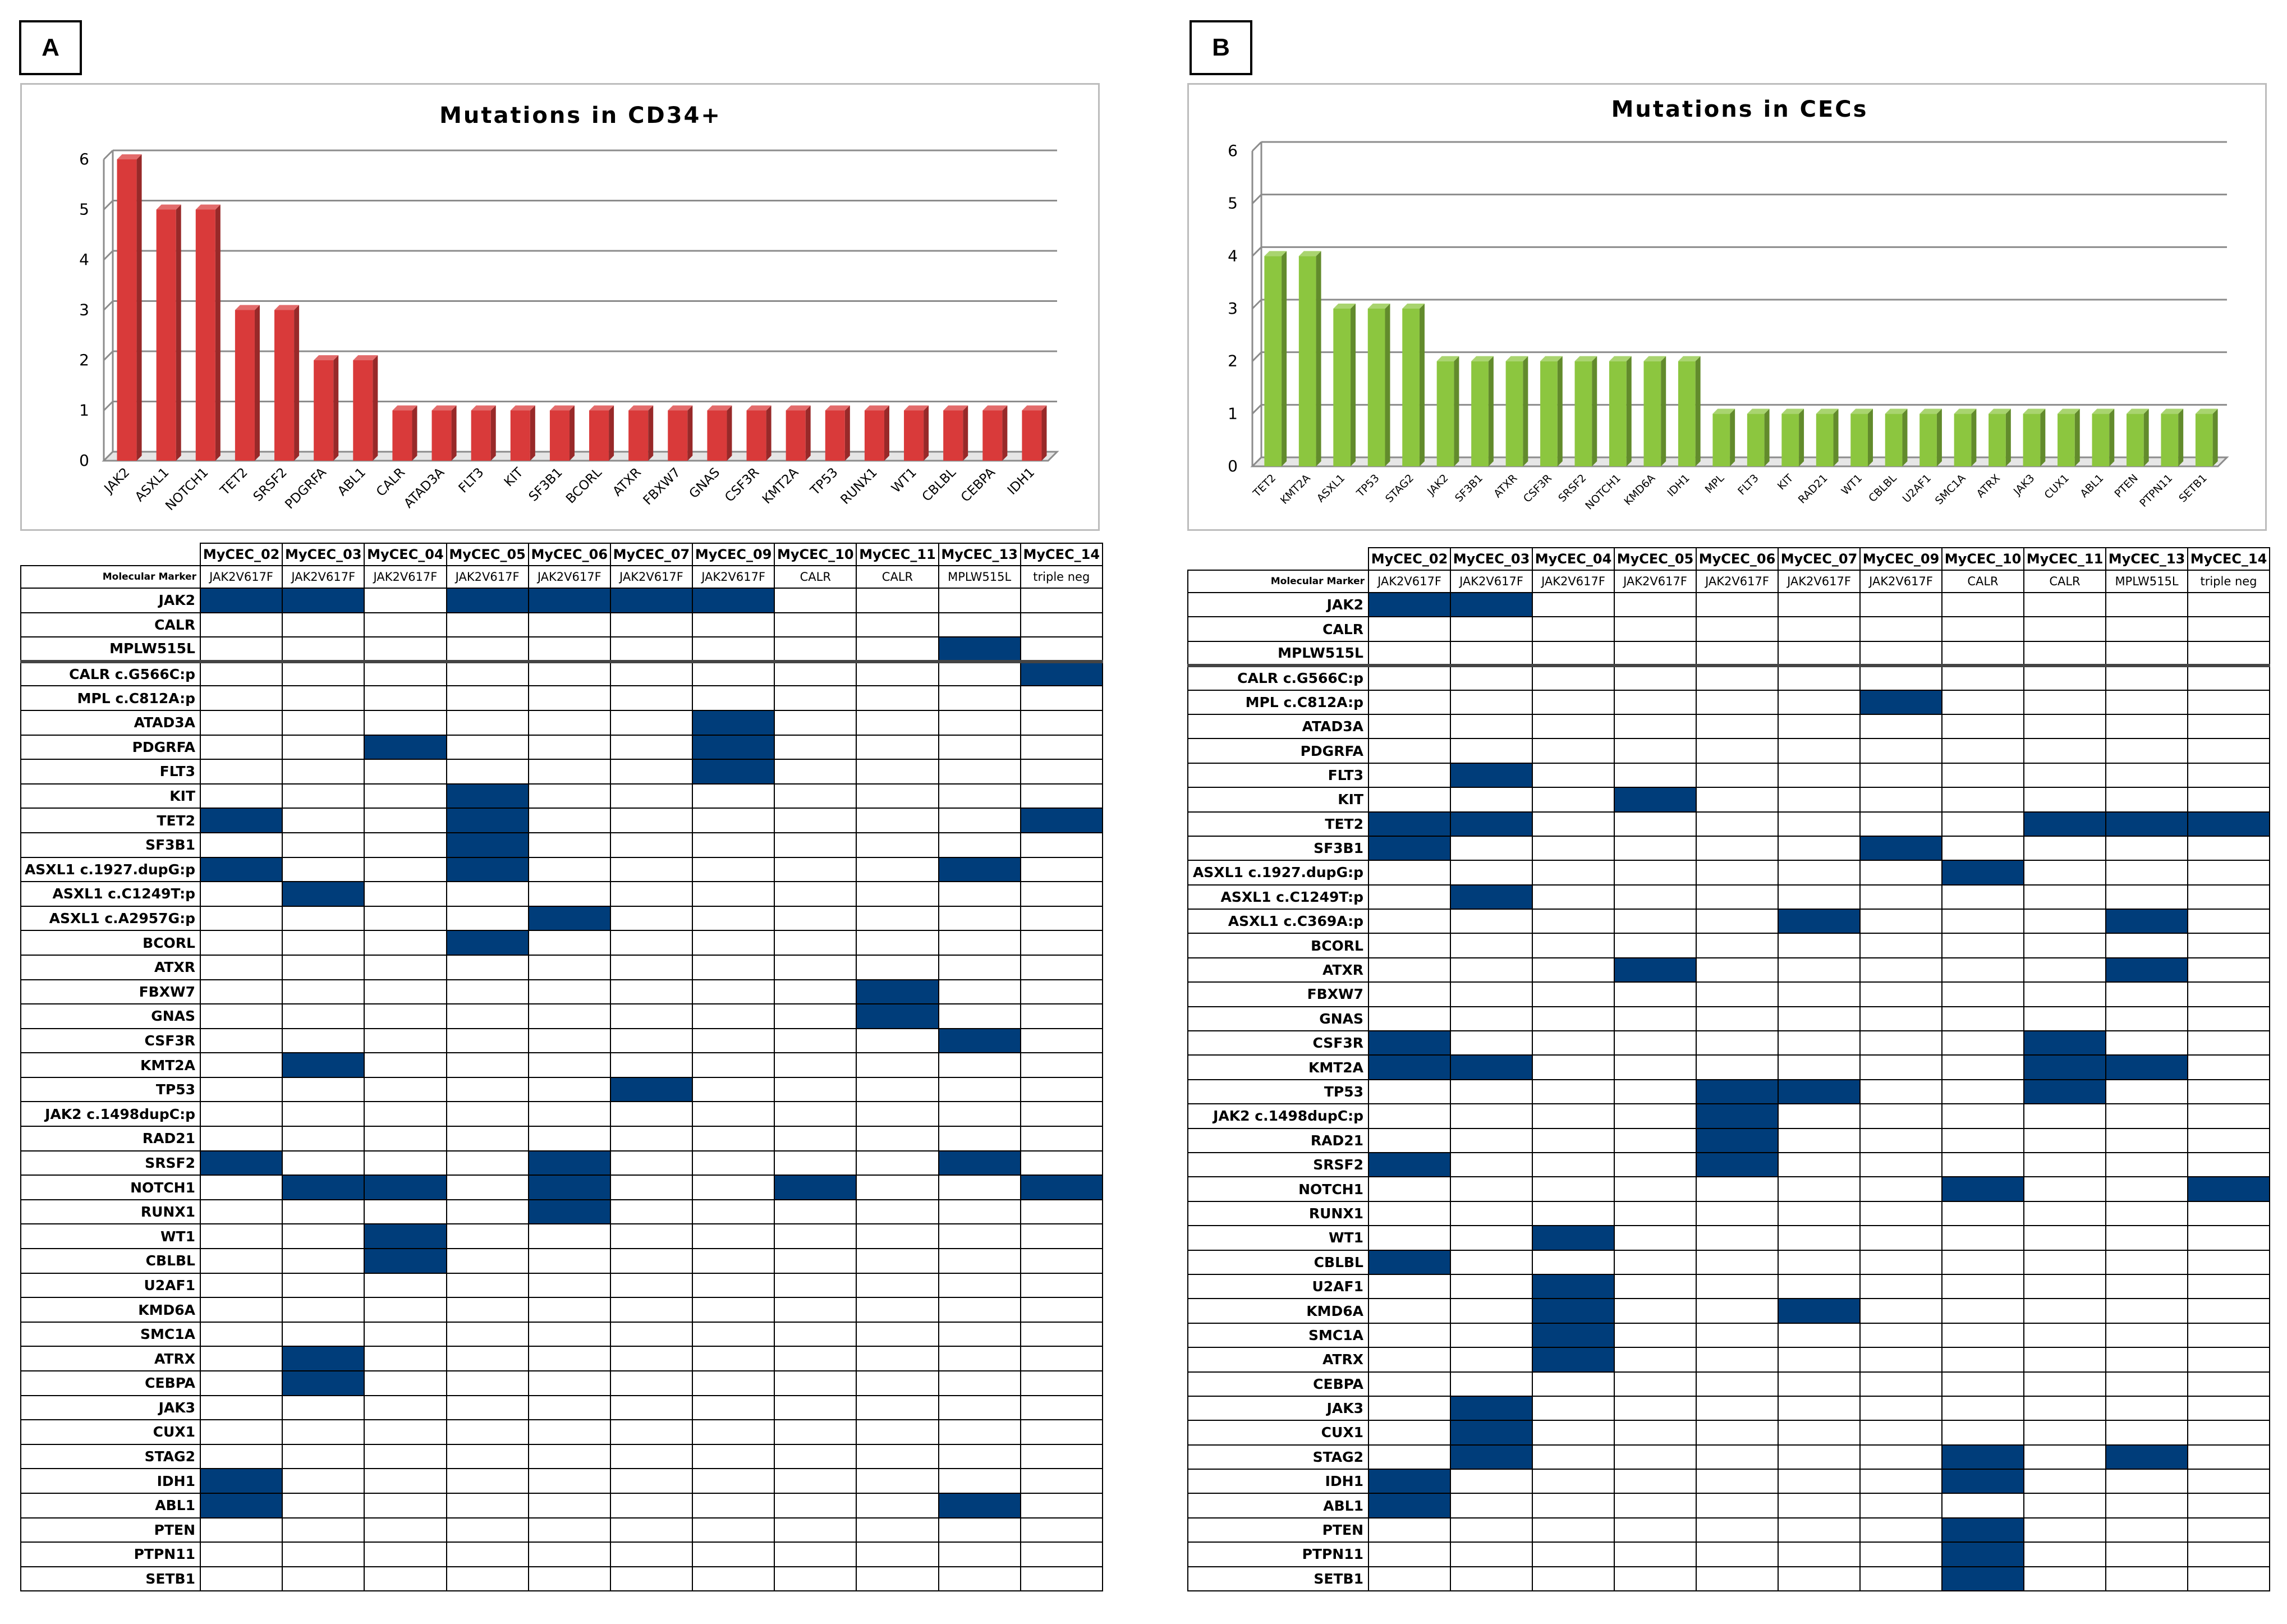 The image size is (2287, 1624). Describe the element at coordinates (1256, 199) in the screenshot. I see `gridline-side` at that location.